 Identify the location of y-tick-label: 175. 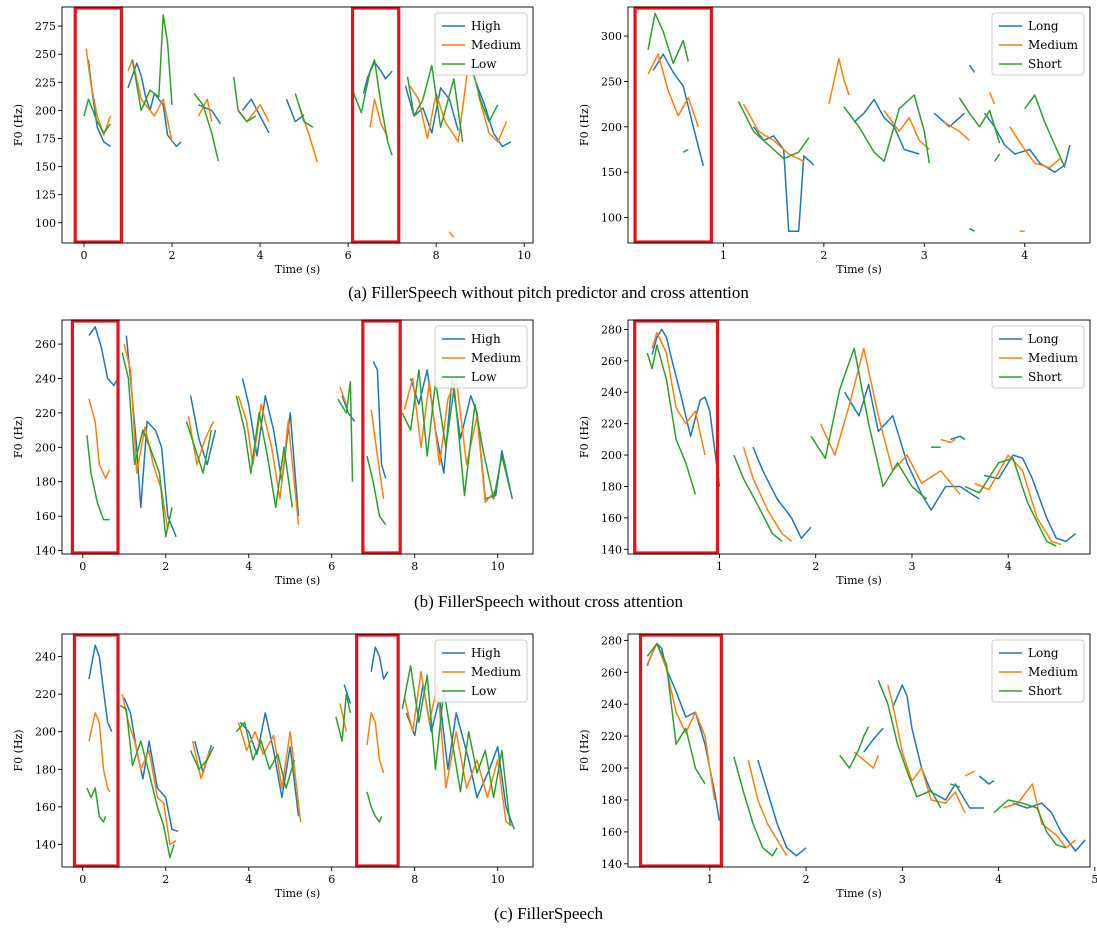
(45, 138).